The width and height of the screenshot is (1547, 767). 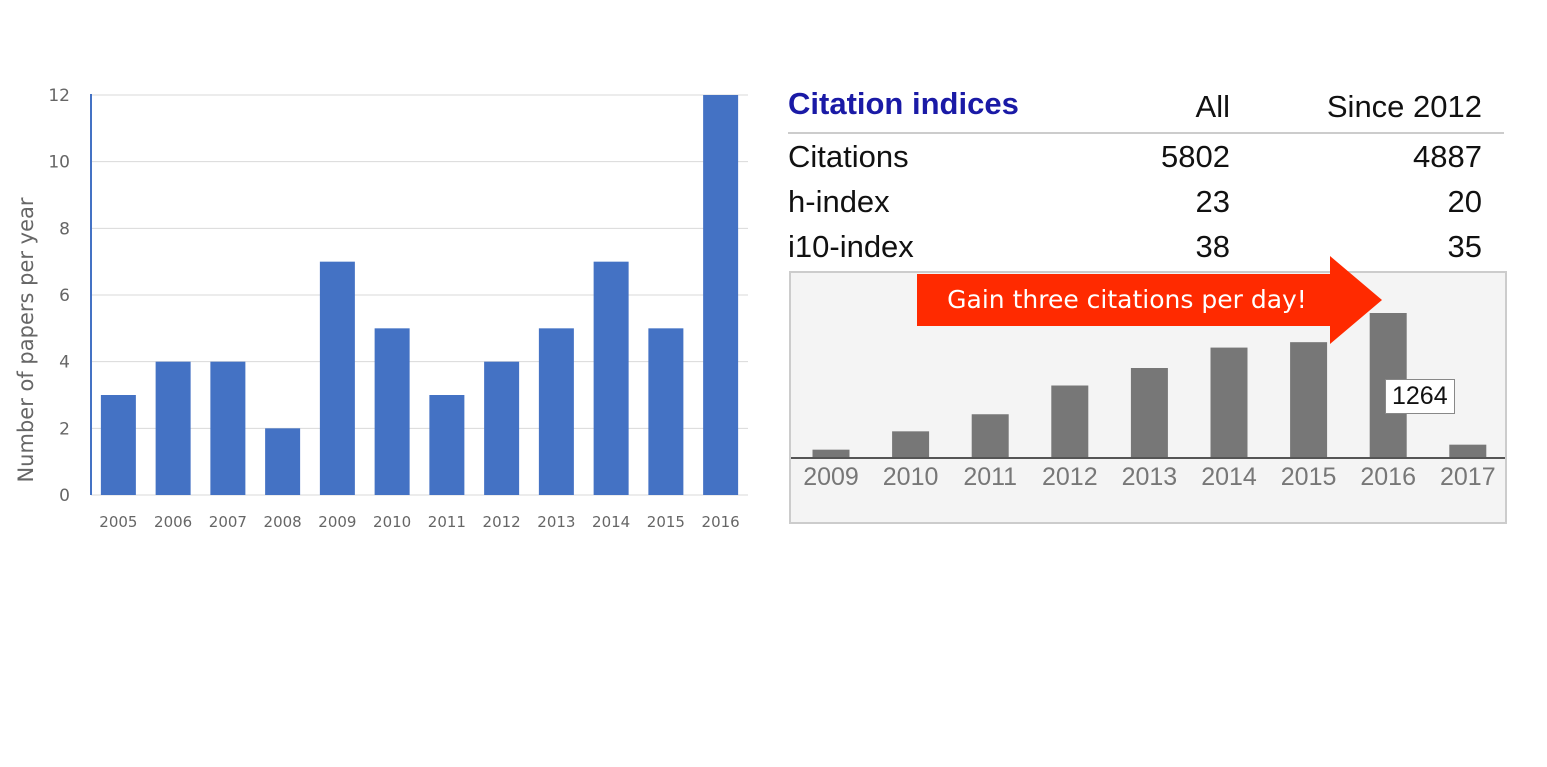 What do you see at coordinates (64, 296) in the screenshot?
I see `y-tick-label: 6` at bounding box center [64, 296].